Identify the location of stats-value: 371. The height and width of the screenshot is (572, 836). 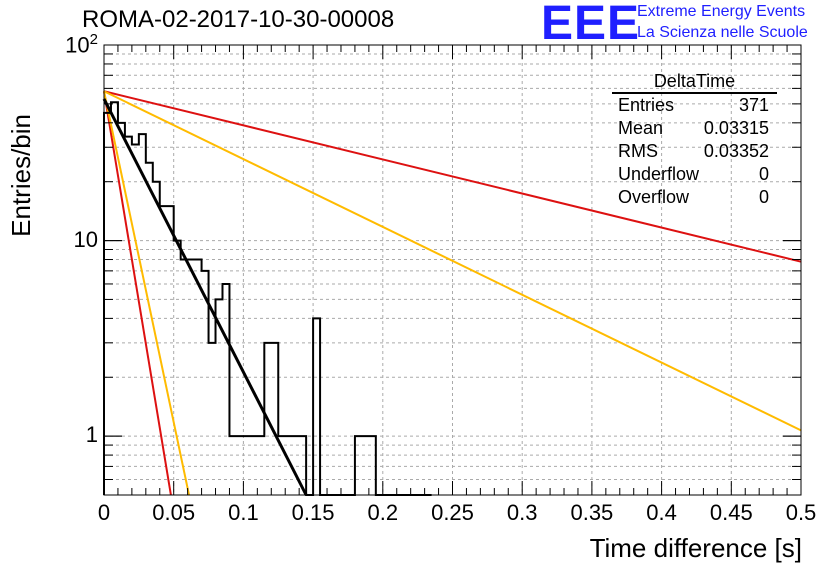
(753, 105).